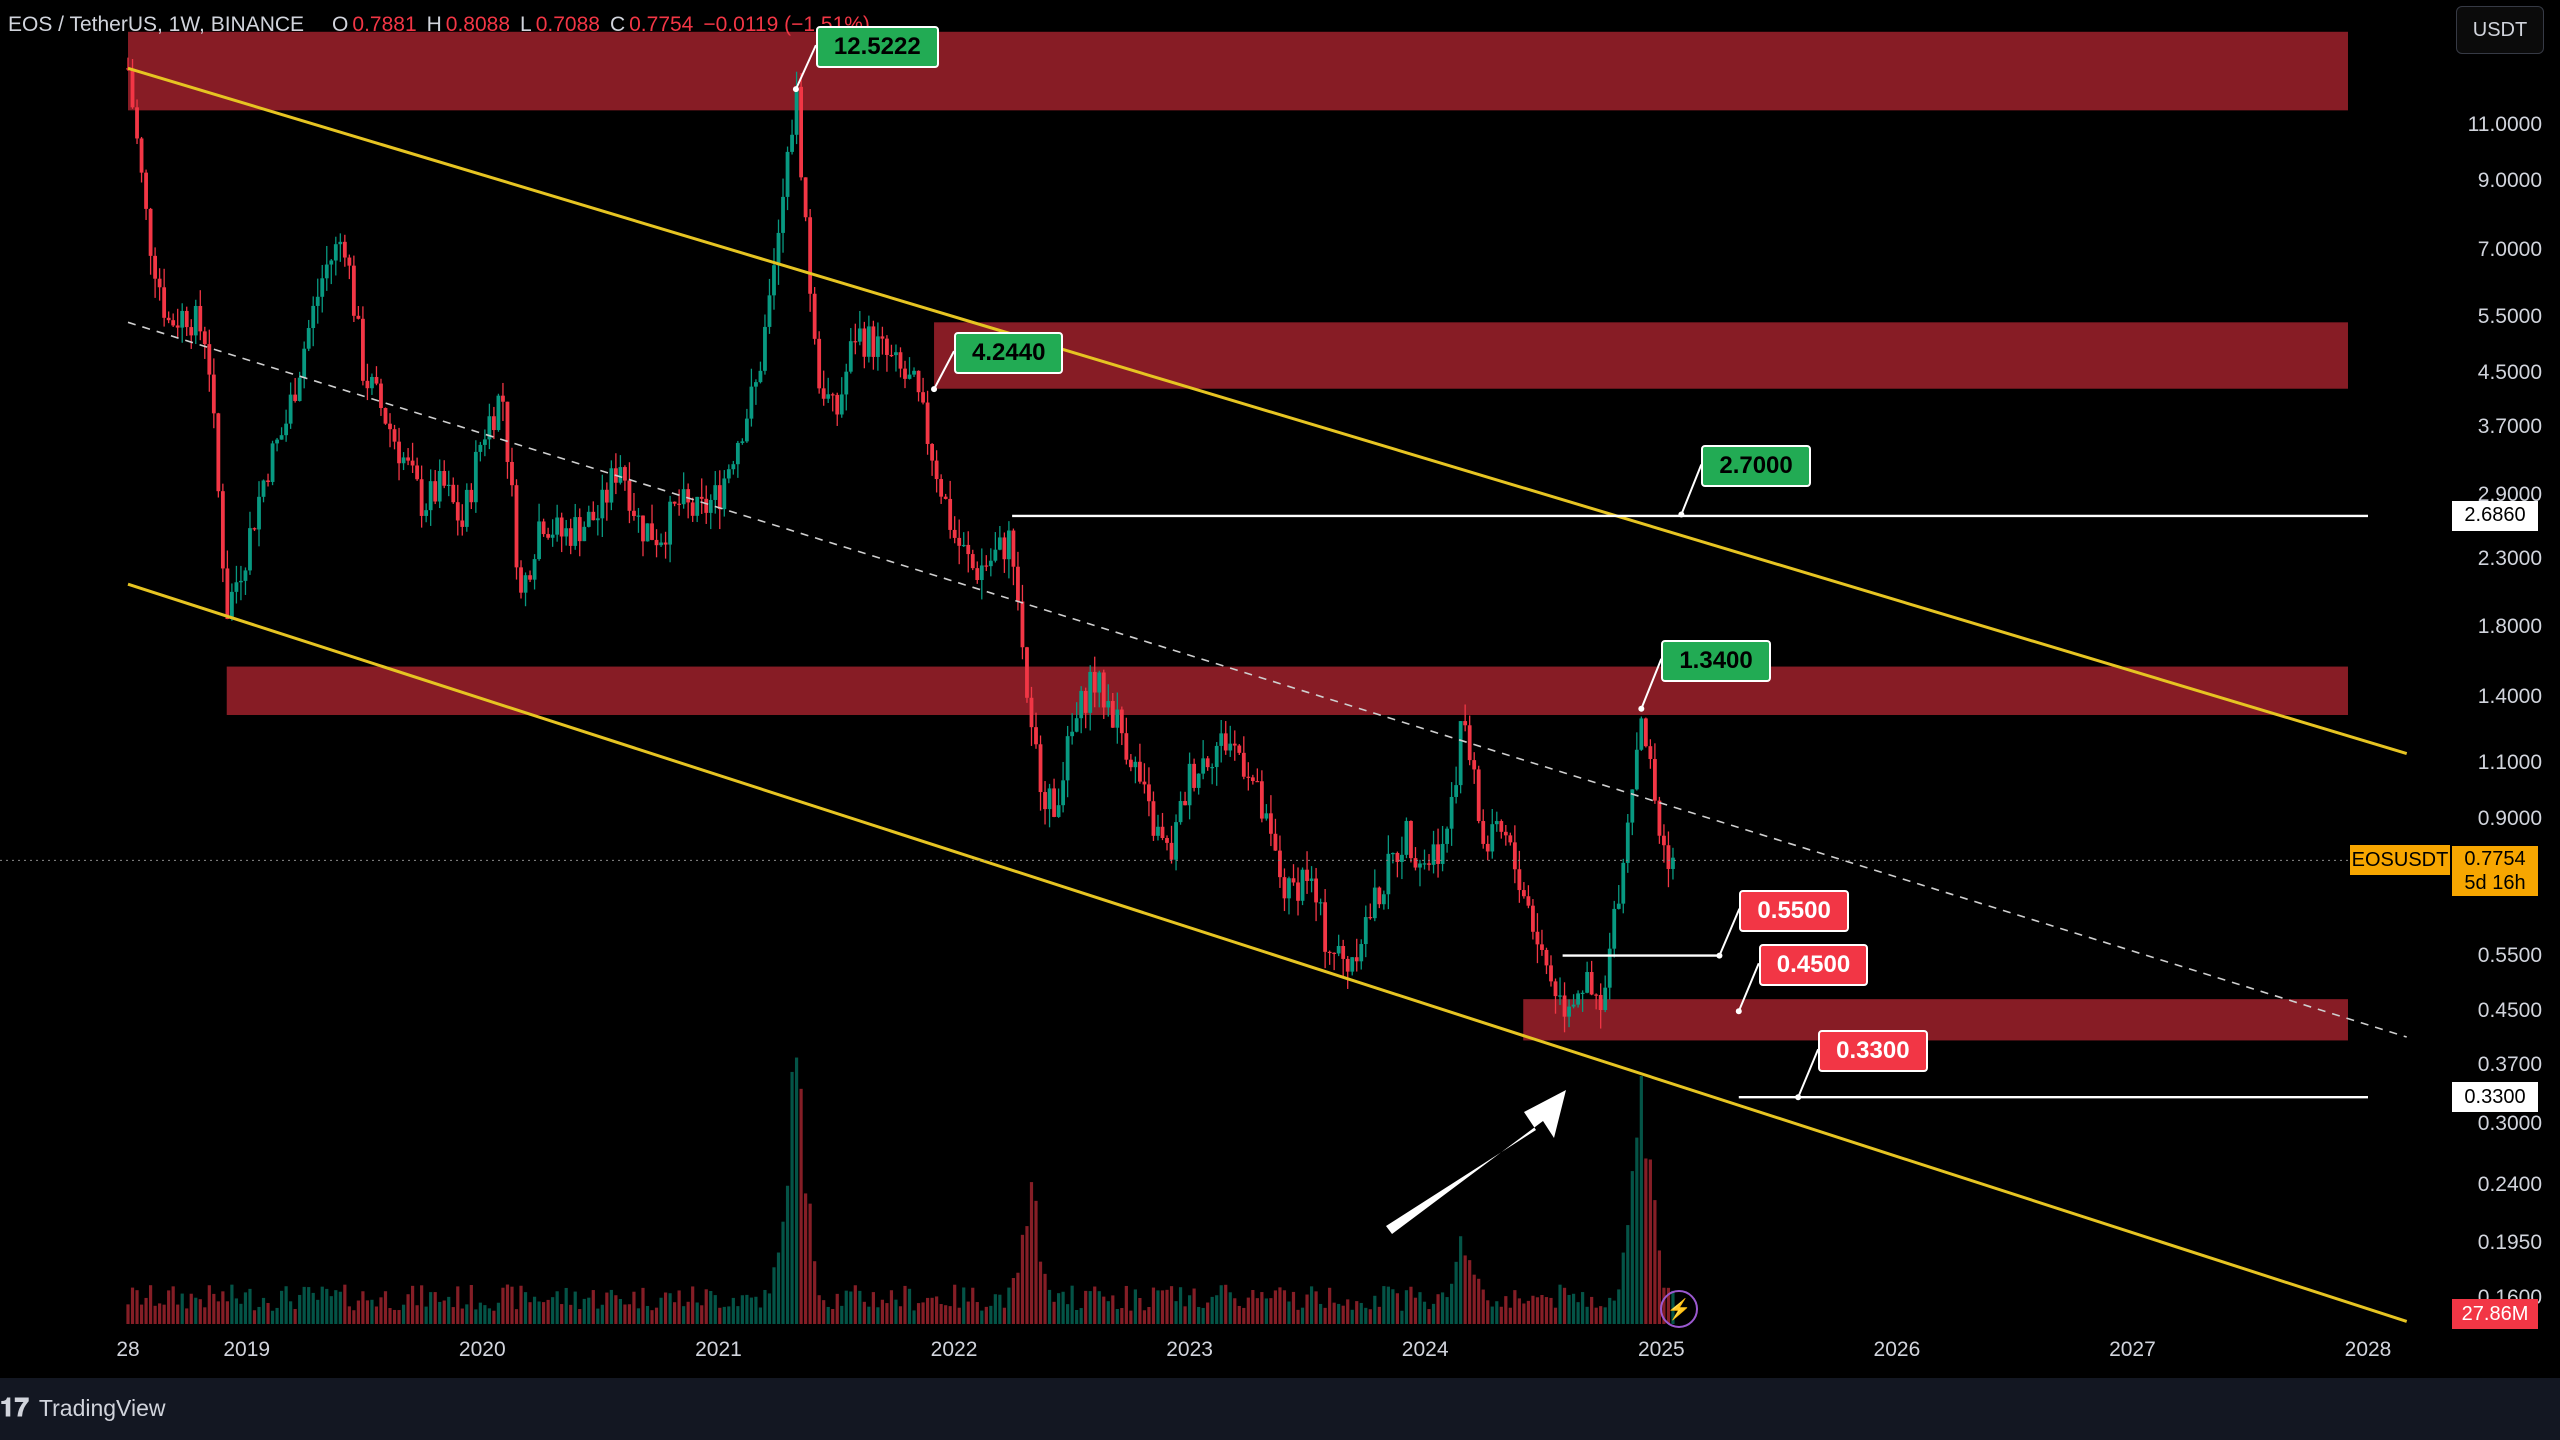 The height and width of the screenshot is (1440, 2560). I want to click on price-annotation-label: 12.5222, so click(877, 47).